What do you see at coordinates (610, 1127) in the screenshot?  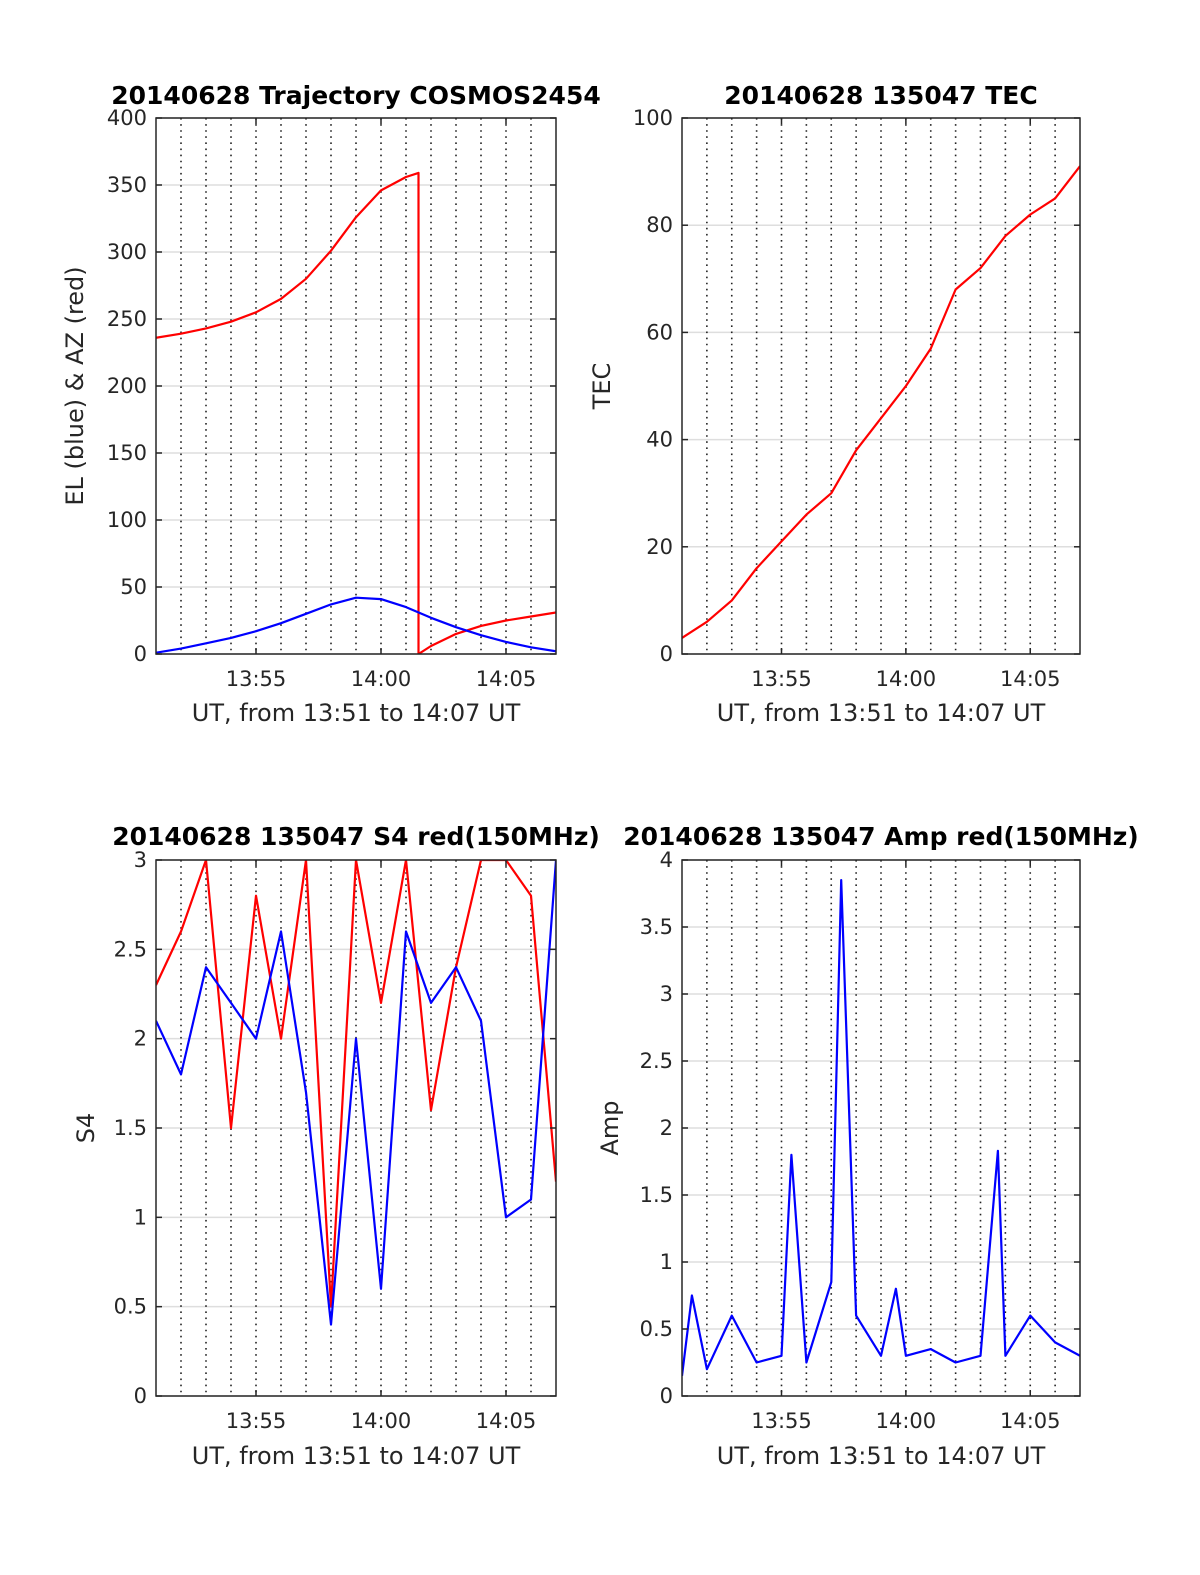 I see `y-axis-label: Amp` at bounding box center [610, 1127].